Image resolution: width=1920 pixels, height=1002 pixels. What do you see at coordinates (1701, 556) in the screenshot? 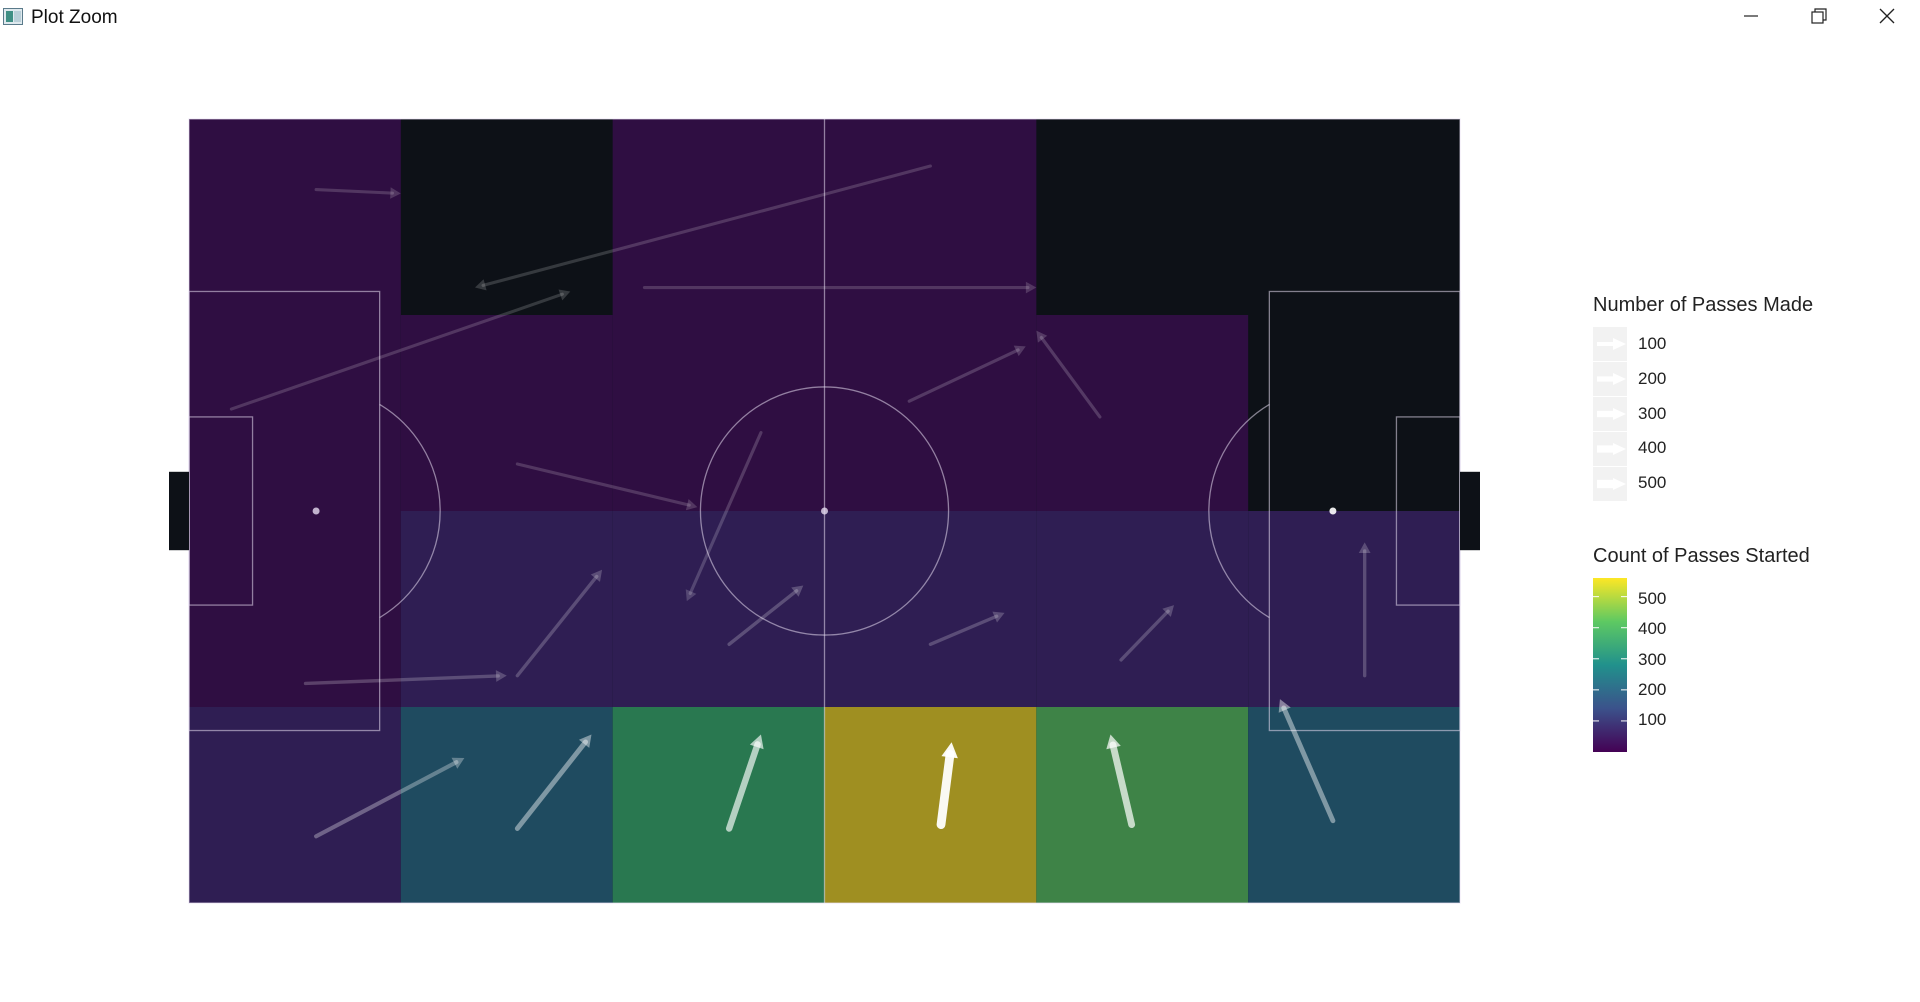
I see `legend-passes-started-title: Count of Passes Started` at bounding box center [1701, 556].